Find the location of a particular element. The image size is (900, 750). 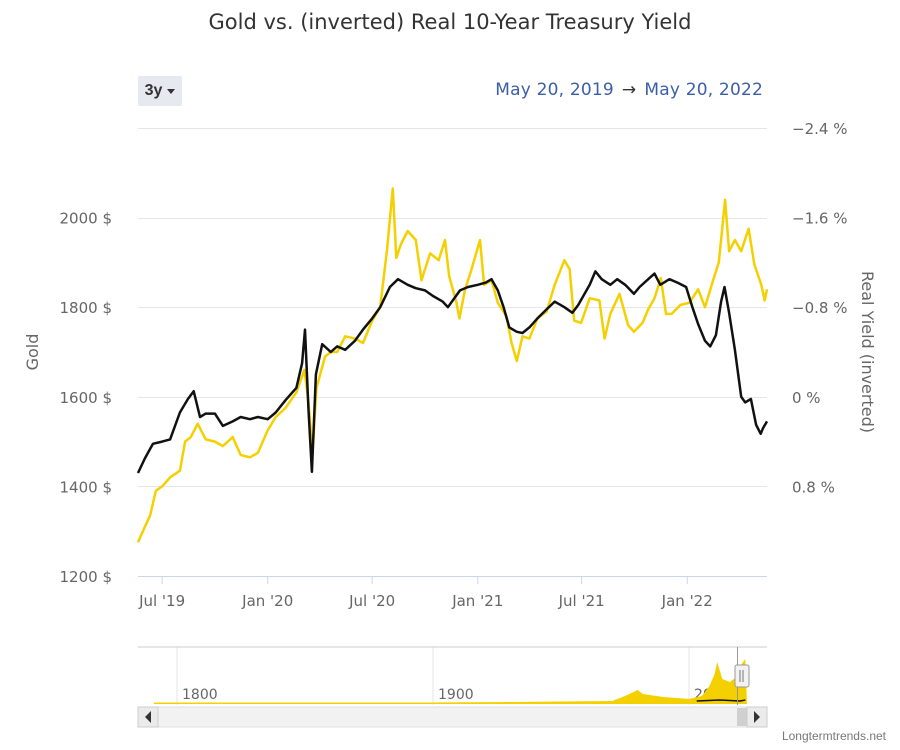

left-tick-label: 2000 $ is located at coordinates (86, 219).